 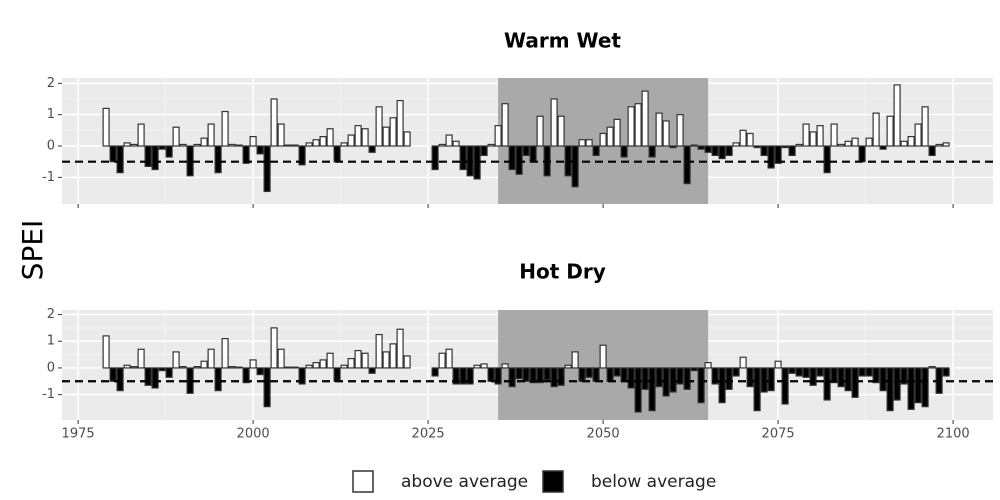 What do you see at coordinates (51, 341) in the screenshot?
I see `y-tick-label: 1` at bounding box center [51, 341].